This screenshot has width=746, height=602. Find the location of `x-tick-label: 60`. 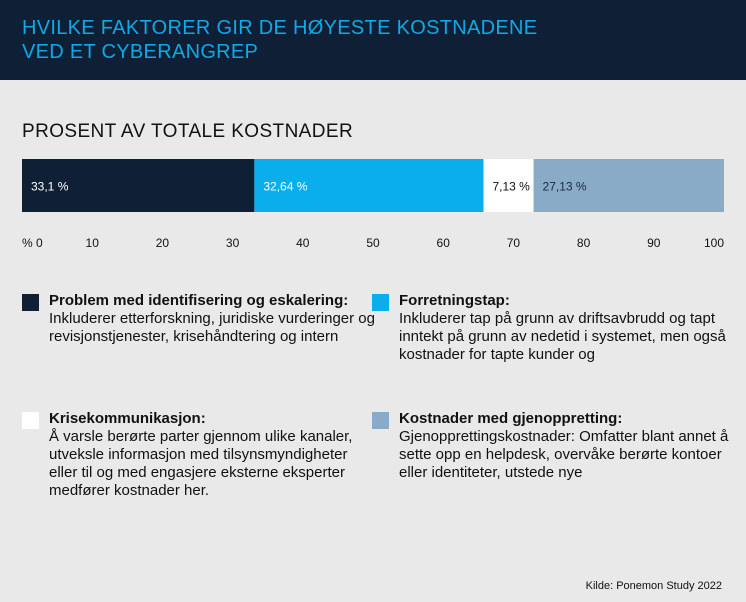

x-tick-label: 60 is located at coordinates (444, 243).